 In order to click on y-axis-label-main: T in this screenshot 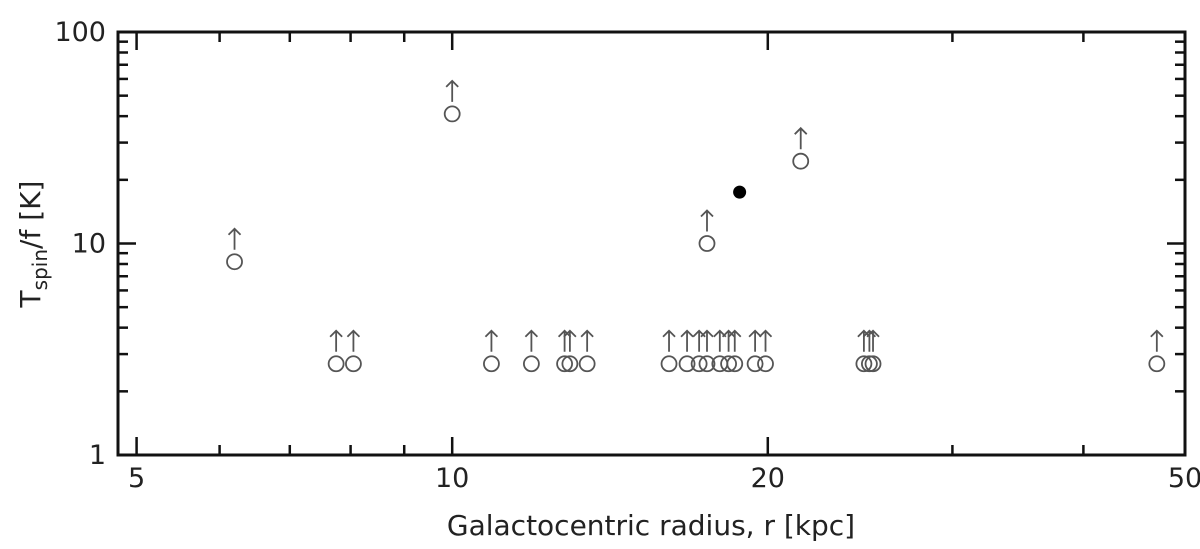, I will do `click(30, 298)`.